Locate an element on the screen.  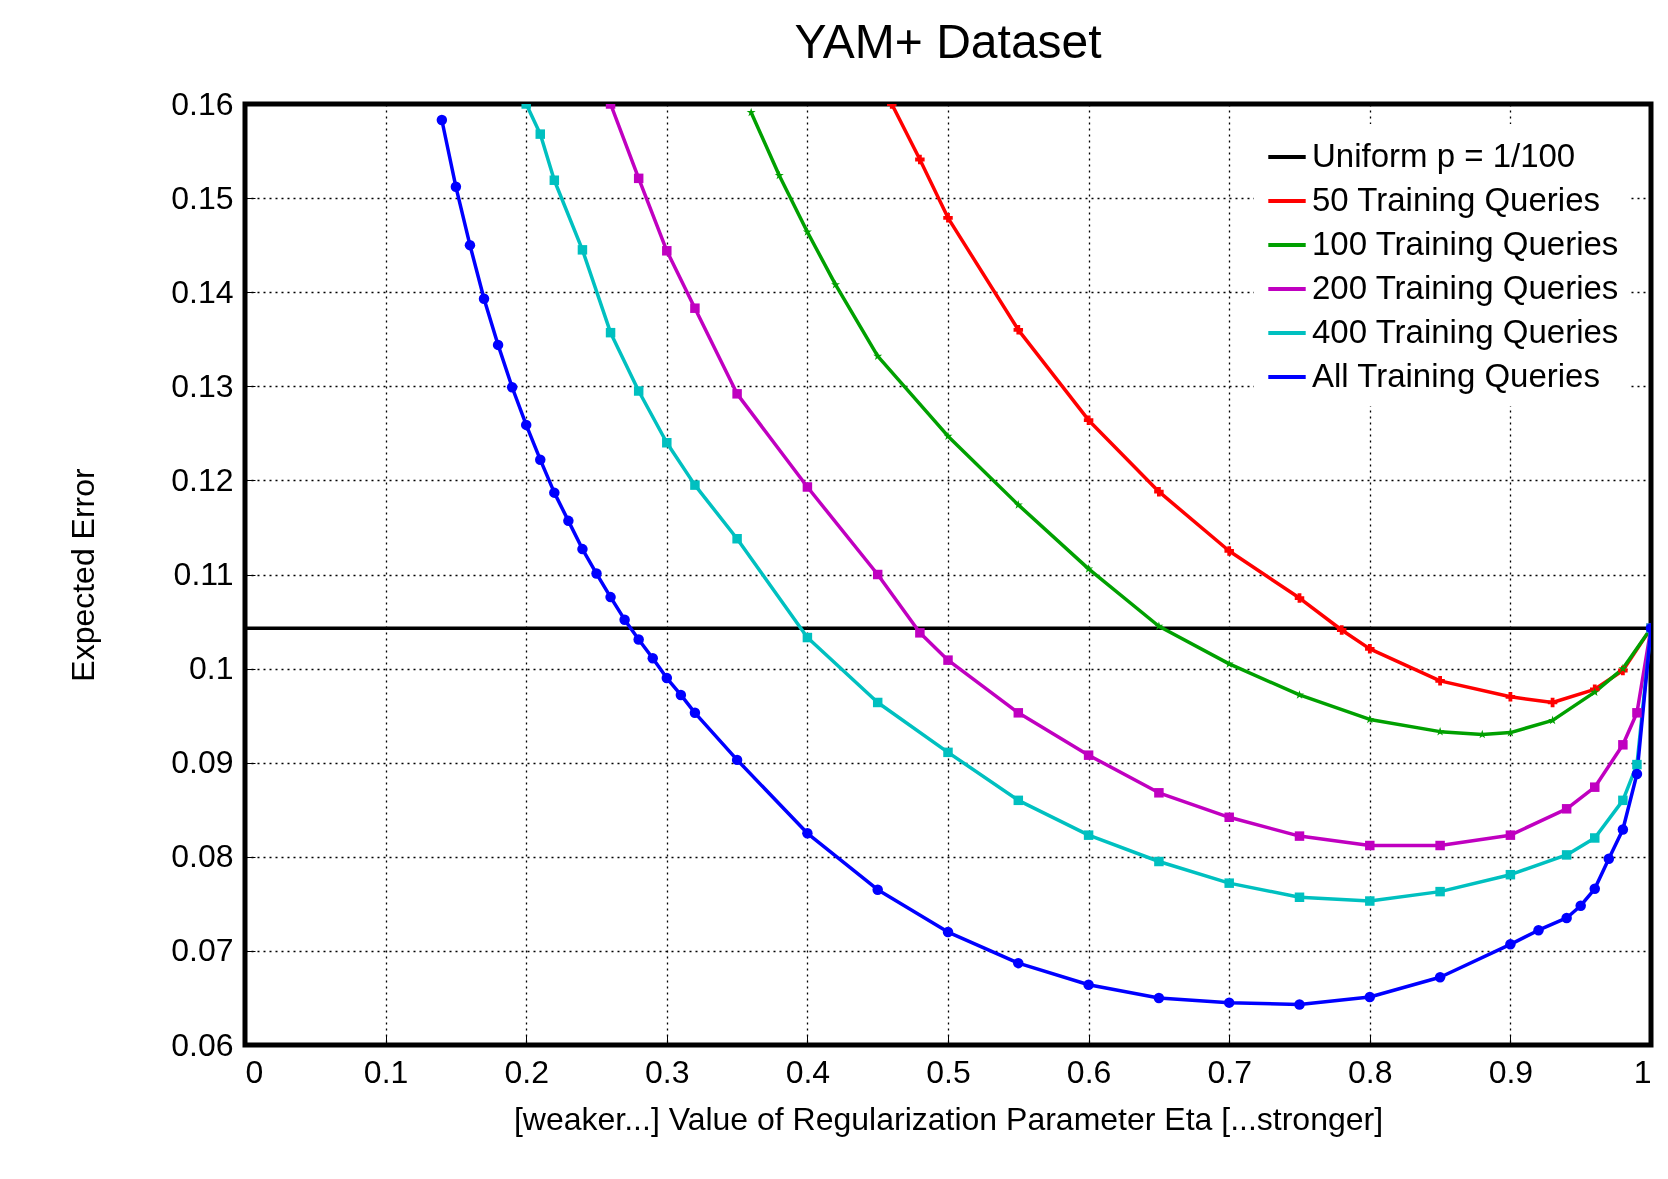
x-tick-label: 1 is located at coordinates (1642, 1071).